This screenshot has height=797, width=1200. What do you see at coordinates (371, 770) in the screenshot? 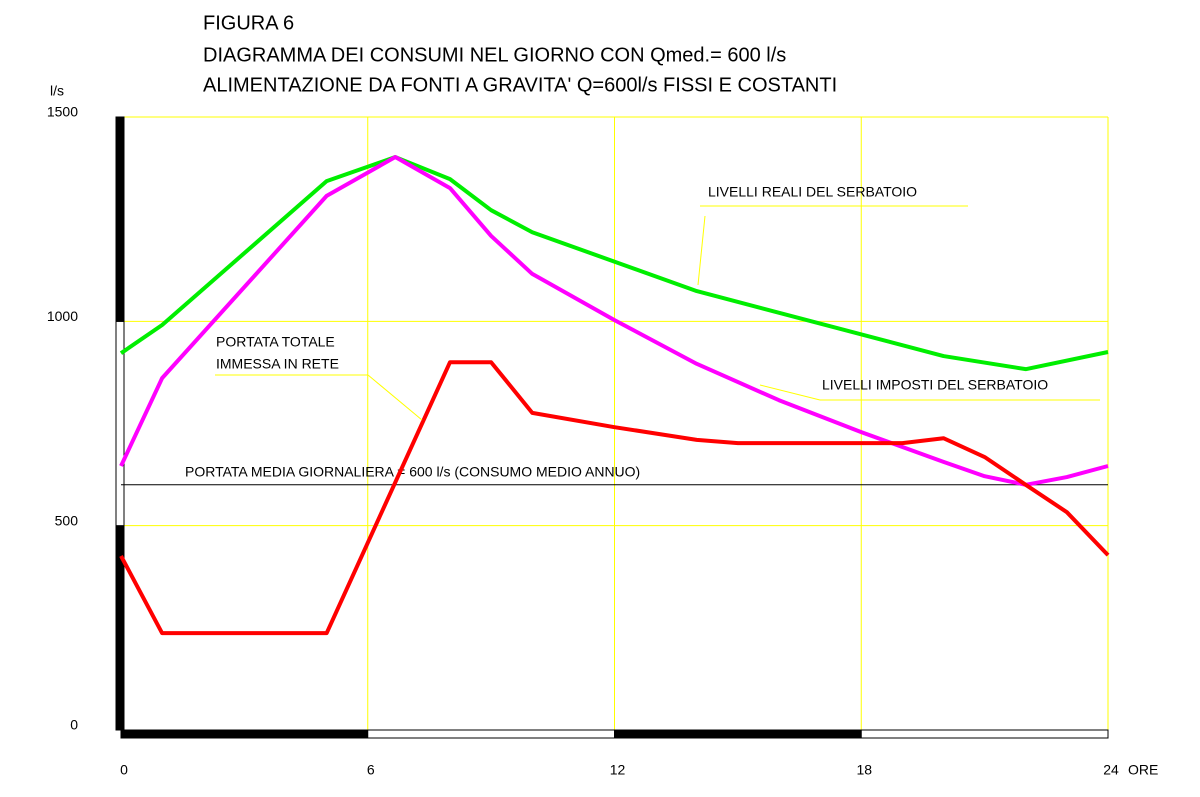
I see `x-tick-label: 6` at bounding box center [371, 770].